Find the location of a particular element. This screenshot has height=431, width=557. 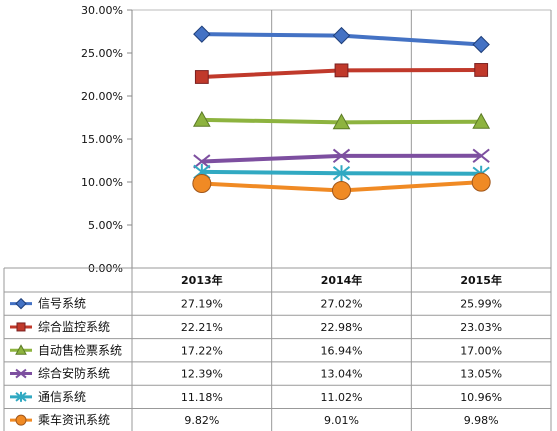

table-row: 综合安防系统 12.39% 13.04% 13.05% is located at coordinates (256, 373).